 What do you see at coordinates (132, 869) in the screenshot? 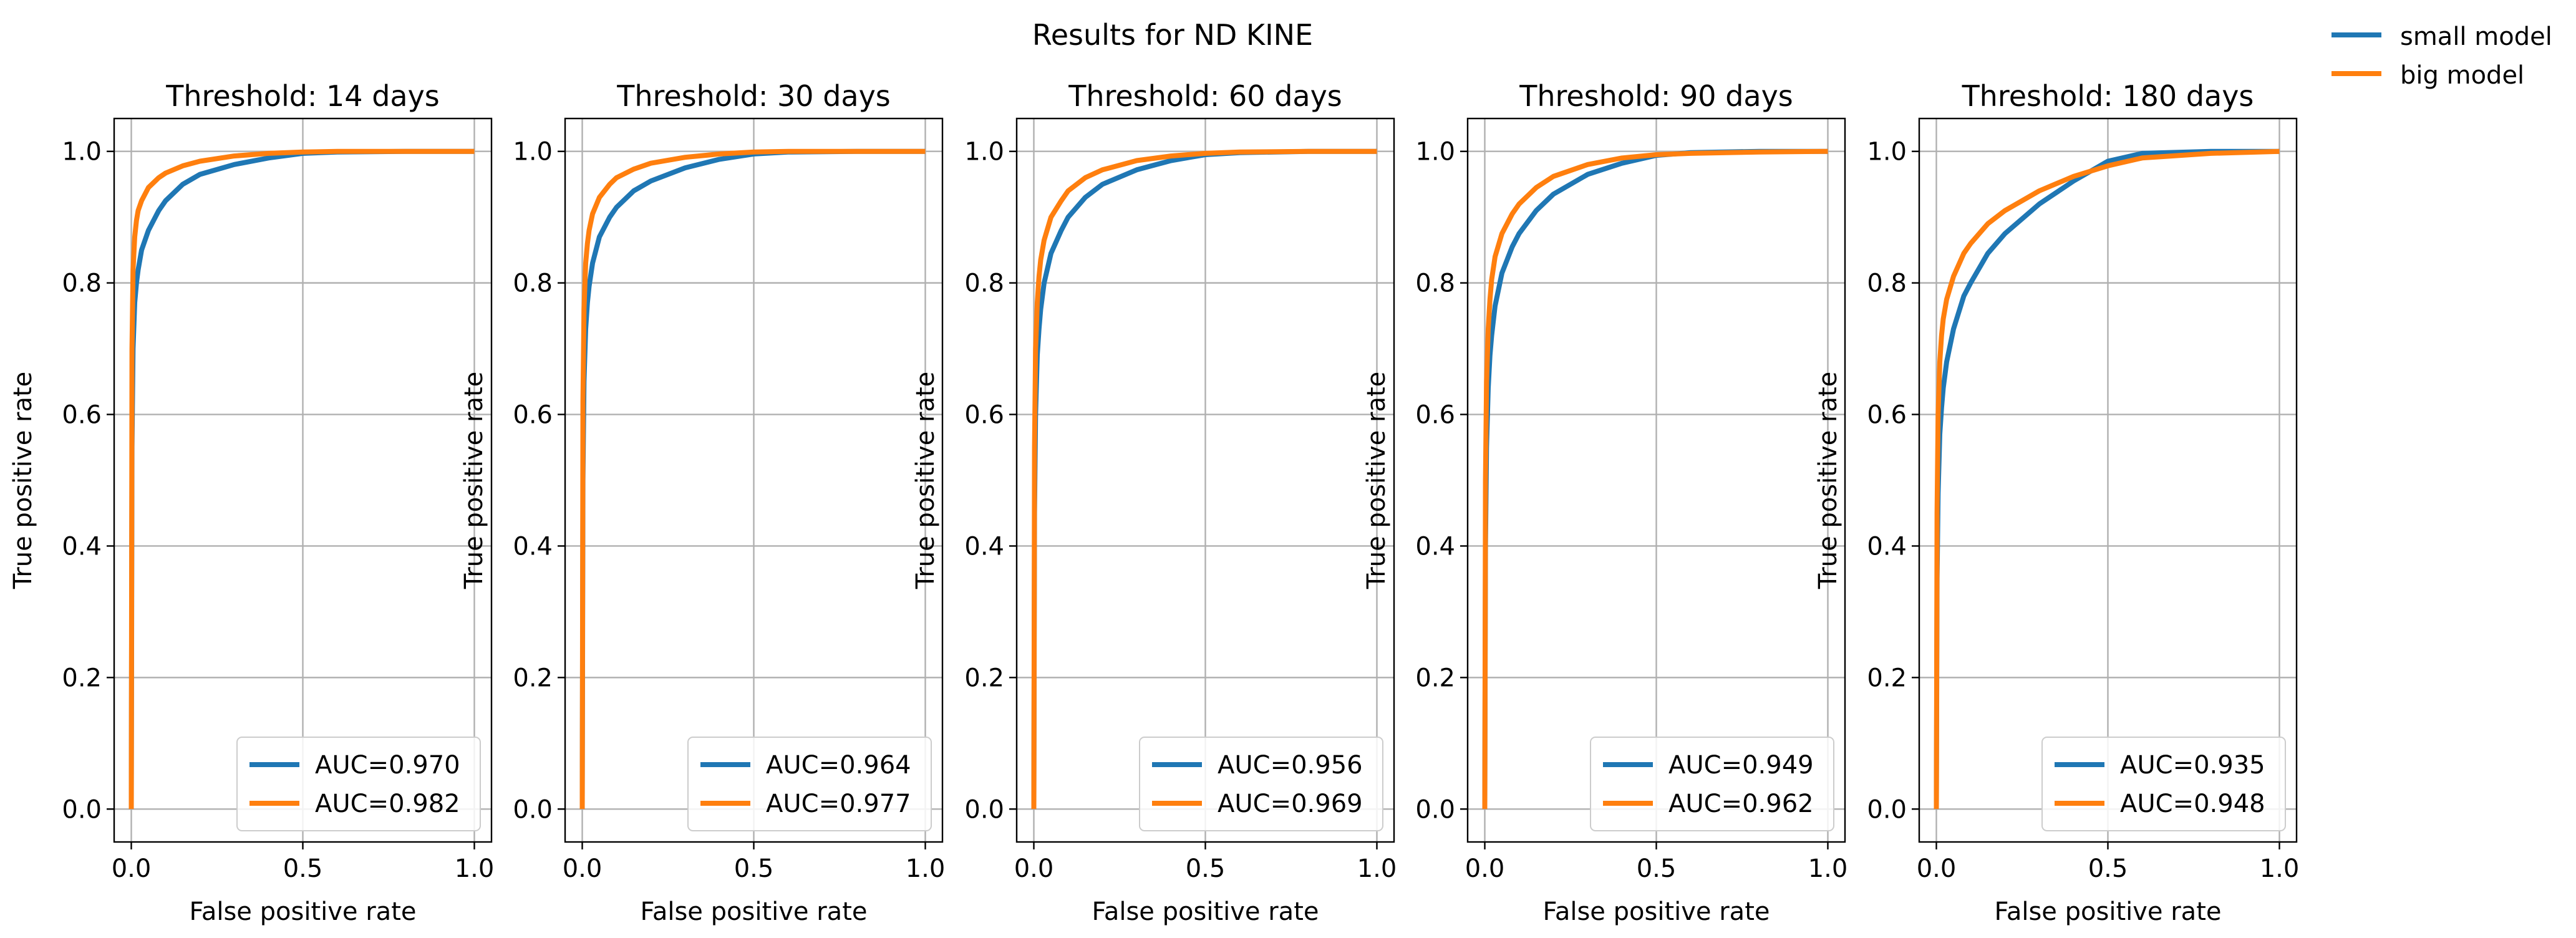
I see `panel-1-xtick-label: 0.0` at bounding box center [132, 869].